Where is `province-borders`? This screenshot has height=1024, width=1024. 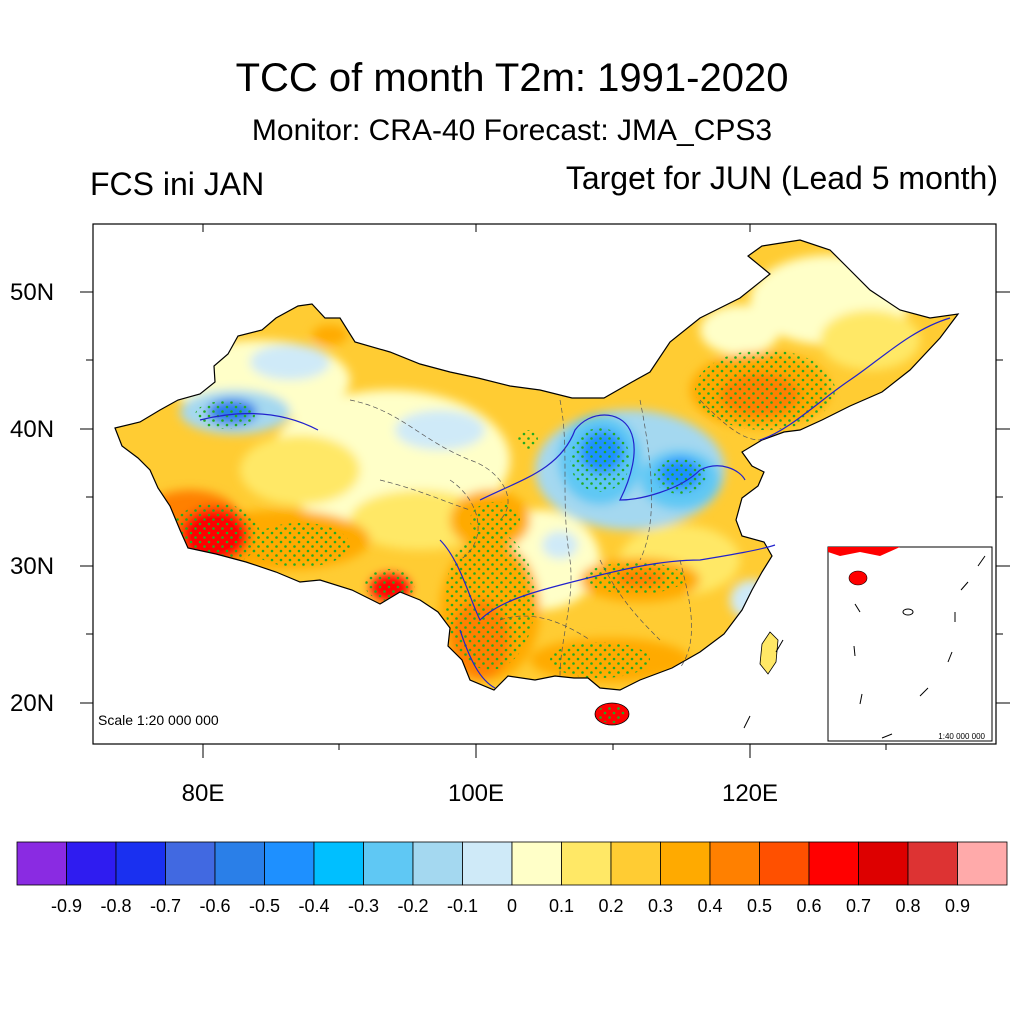
province-borders is located at coordinates (555, 538).